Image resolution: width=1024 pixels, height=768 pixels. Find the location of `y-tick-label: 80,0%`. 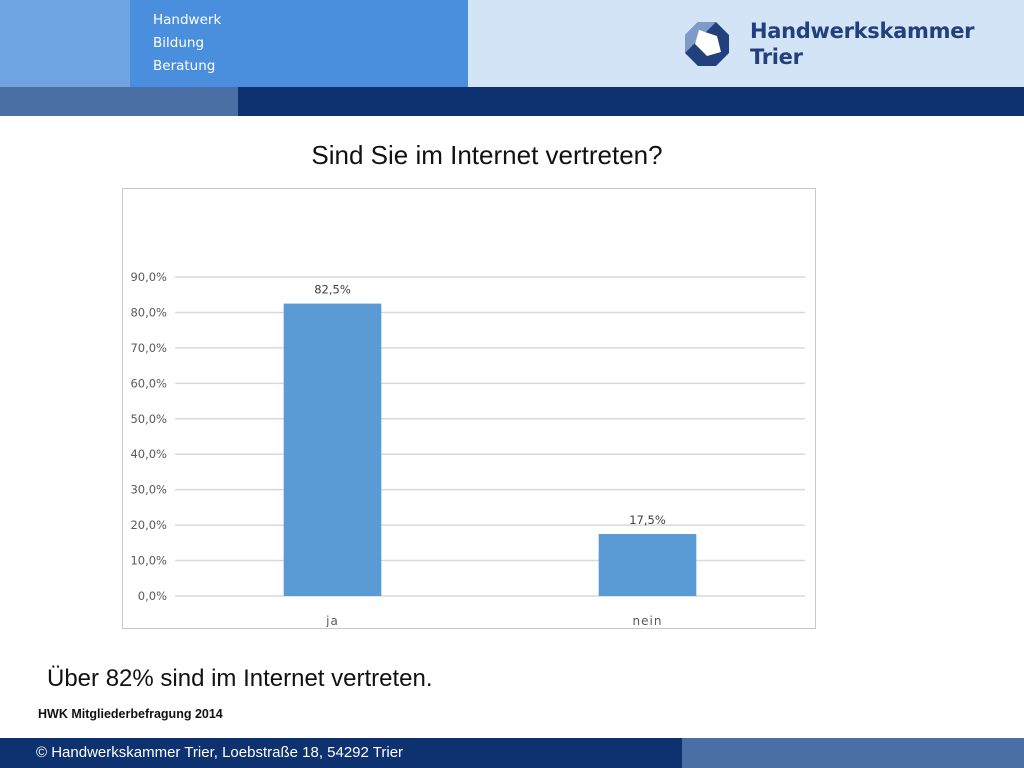

y-tick-label: 80,0% is located at coordinates (148, 312).